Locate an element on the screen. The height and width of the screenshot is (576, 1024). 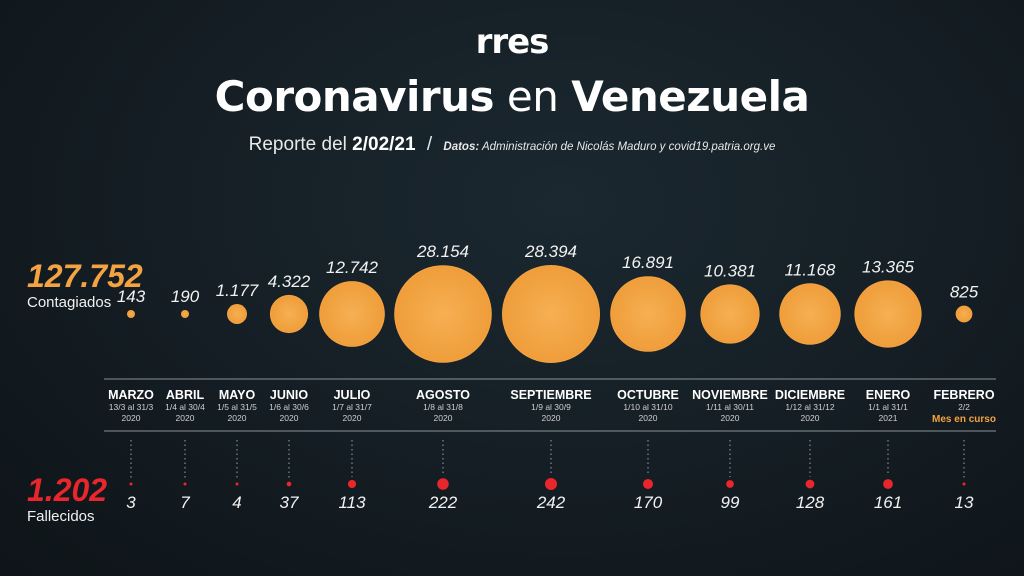
case-value-label: 825 is located at coordinates (964, 292).